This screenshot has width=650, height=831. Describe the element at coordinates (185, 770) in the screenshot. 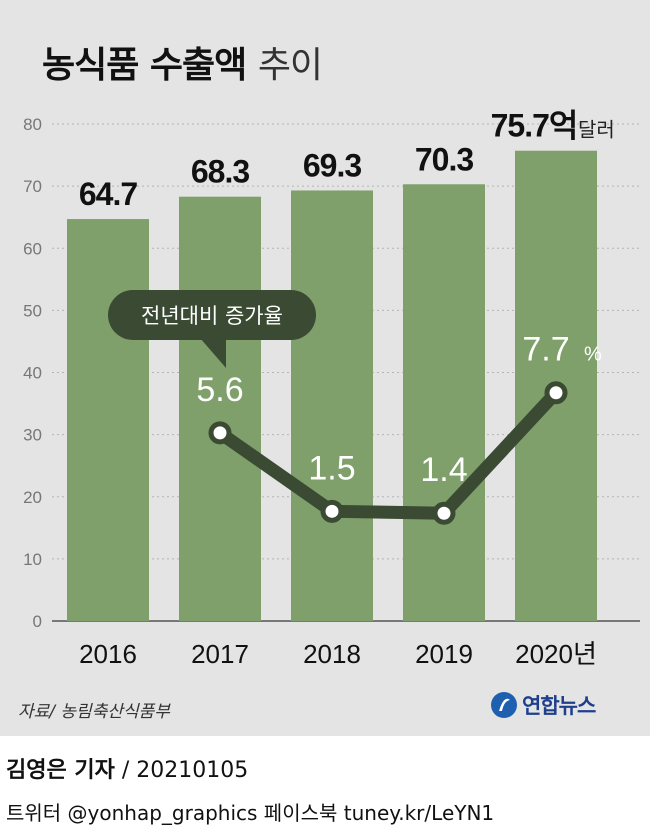

I see `credit-date: / 20210105` at that location.